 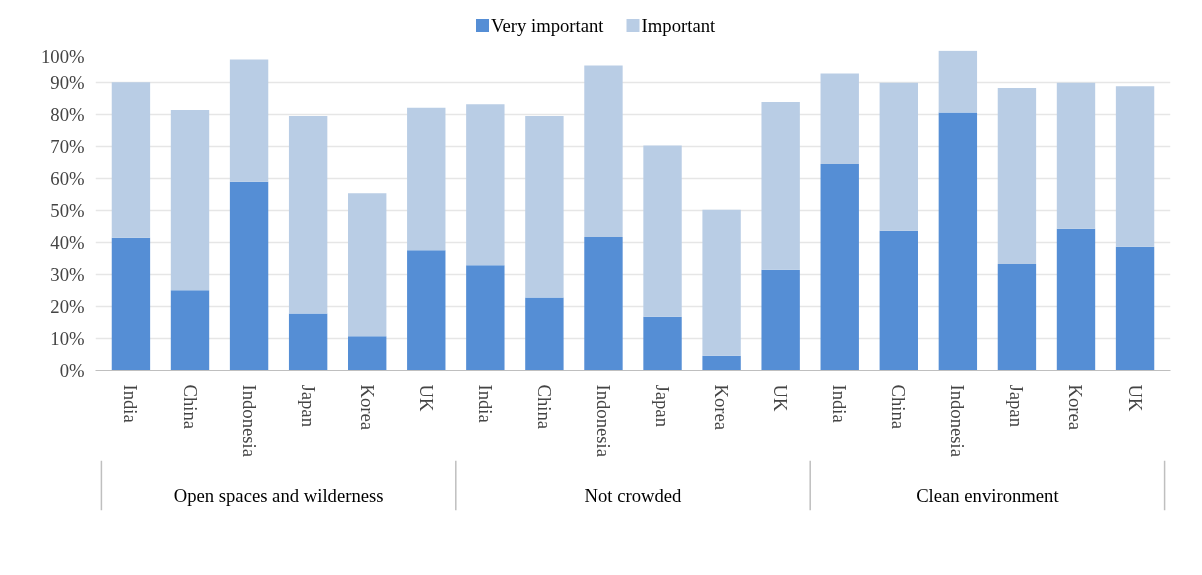 What do you see at coordinates (67, 178) in the screenshot?
I see `y-tick-label: 60%` at bounding box center [67, 178].